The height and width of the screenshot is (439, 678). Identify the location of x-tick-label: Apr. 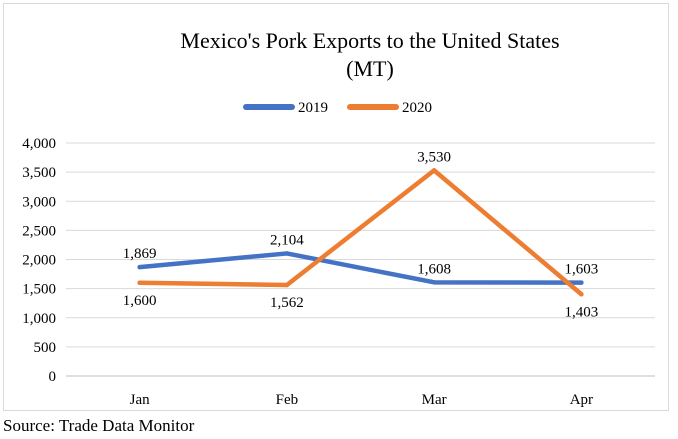
(581, 400).